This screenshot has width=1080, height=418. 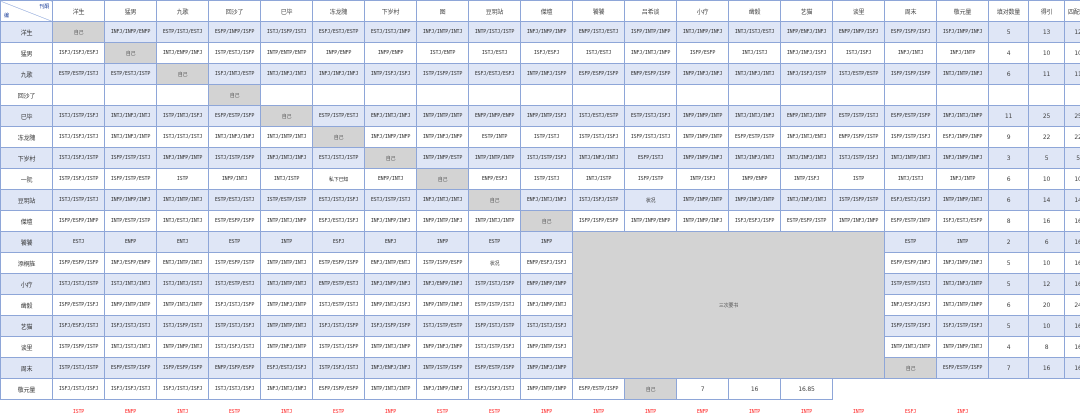 What do you see at coordinates (494, 74) in the screenshot?
I see `table-cell: ESFJ/ESTJ/ESFJ` at bounding box center [494, 74].